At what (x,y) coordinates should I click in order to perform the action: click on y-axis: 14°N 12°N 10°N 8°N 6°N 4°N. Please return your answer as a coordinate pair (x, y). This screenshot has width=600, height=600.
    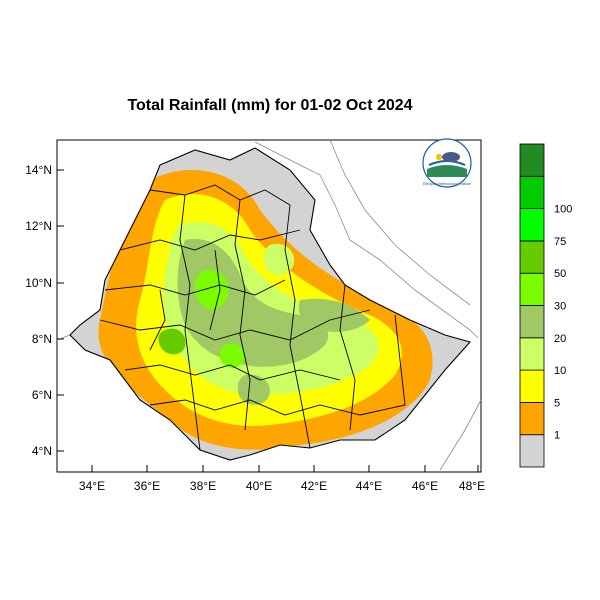
    Looking at the image, I should click on (44, 310).